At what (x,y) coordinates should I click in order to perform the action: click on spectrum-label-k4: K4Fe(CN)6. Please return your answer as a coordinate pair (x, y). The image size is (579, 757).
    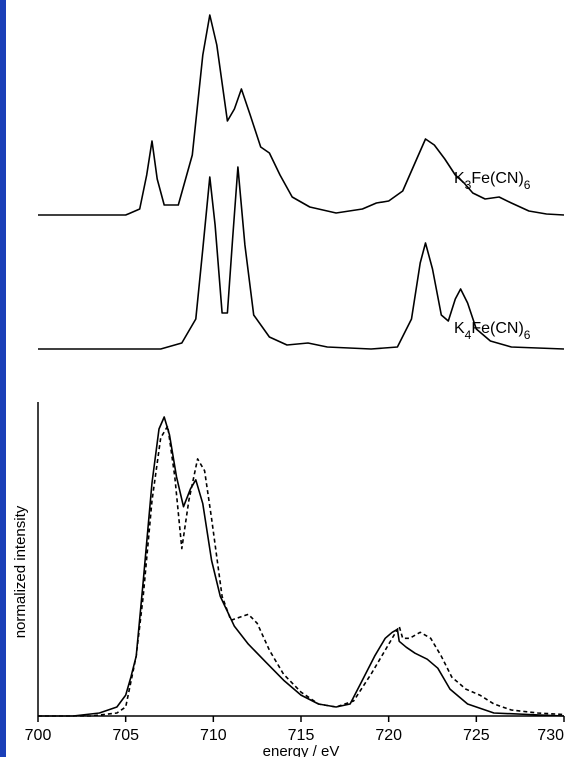
    Looking at the image, I should click on (492, 331).